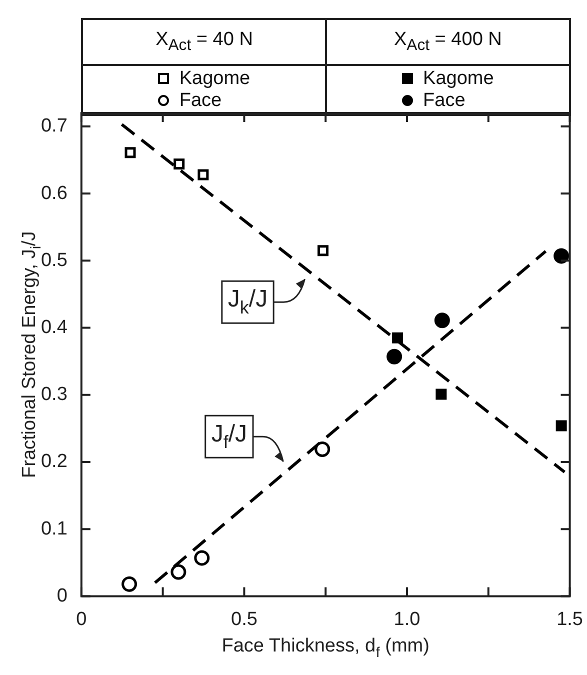 This screenshot has height=675, width=587. Describe the element at coordinates (54, 327) in the screenshot. I see `y-tick-label: 0.4` at that location.